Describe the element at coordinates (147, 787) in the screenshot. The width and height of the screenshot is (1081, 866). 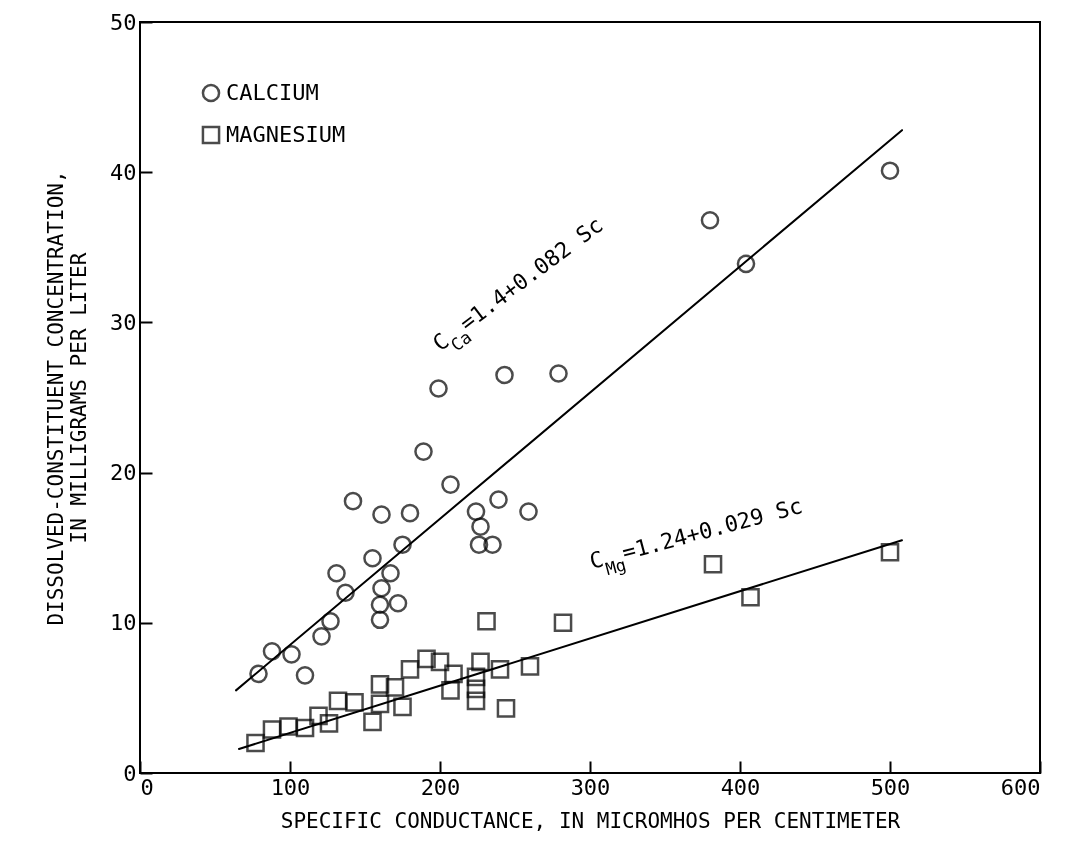
I see `x-tick-label: 0` at that location.